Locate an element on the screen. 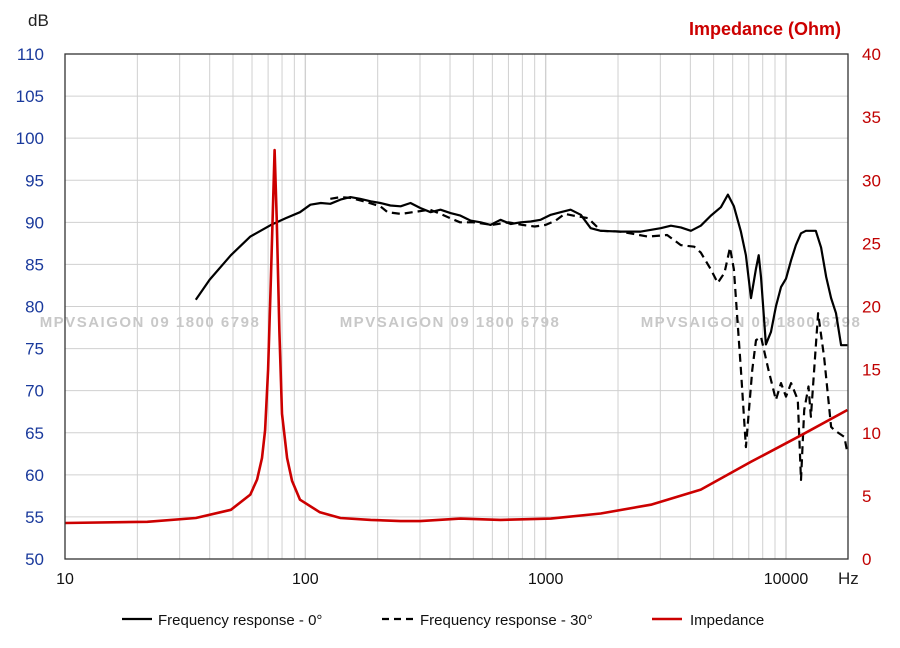 Image resolution: width=900 pixels, height=648 pixels. y2-tick-label: 40 is located at coordinates (871, 54).